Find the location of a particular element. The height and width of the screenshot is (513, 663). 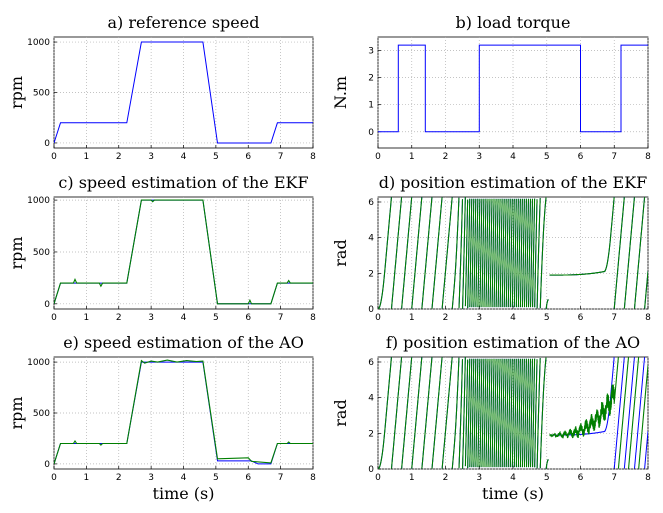

chart-title: d) position estimation of the EKF is located at coordinates (513, 182).